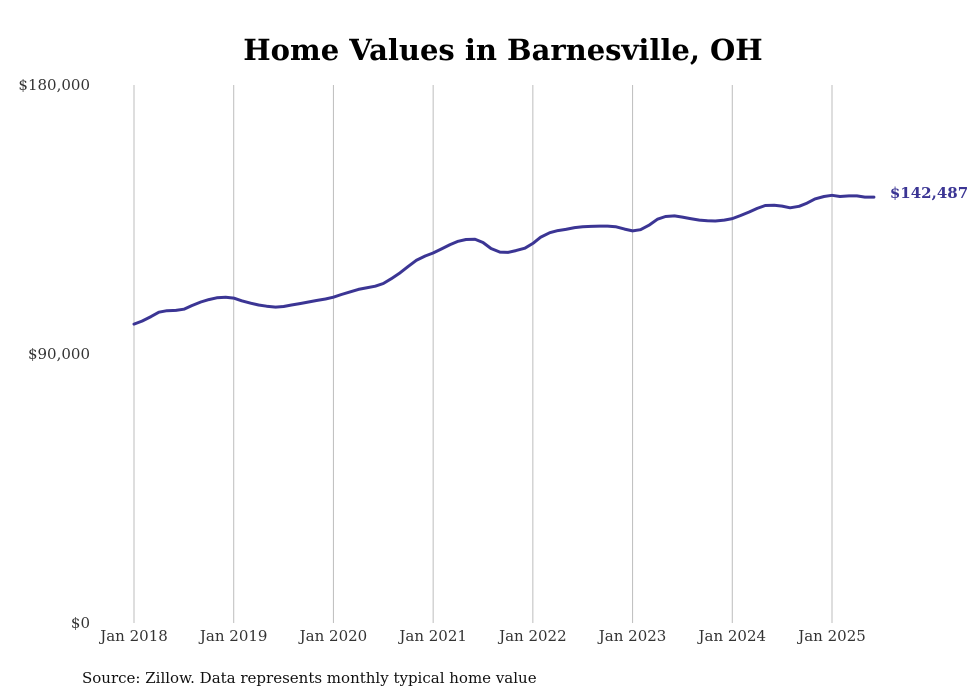  I want to click on y-axis-ticks: $0 $90,000 $180,000, so click(54, 354).